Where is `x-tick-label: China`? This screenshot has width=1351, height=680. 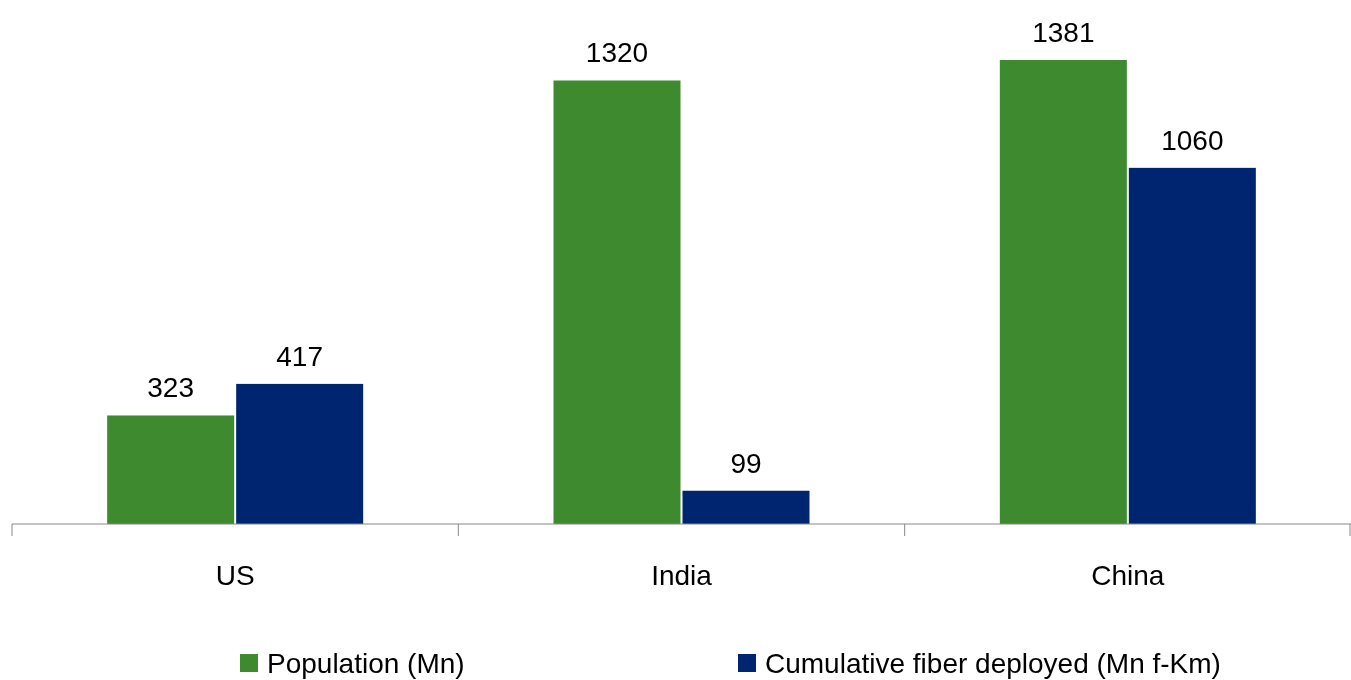 x-tick-label: China is located at coordinates (1128, 575).